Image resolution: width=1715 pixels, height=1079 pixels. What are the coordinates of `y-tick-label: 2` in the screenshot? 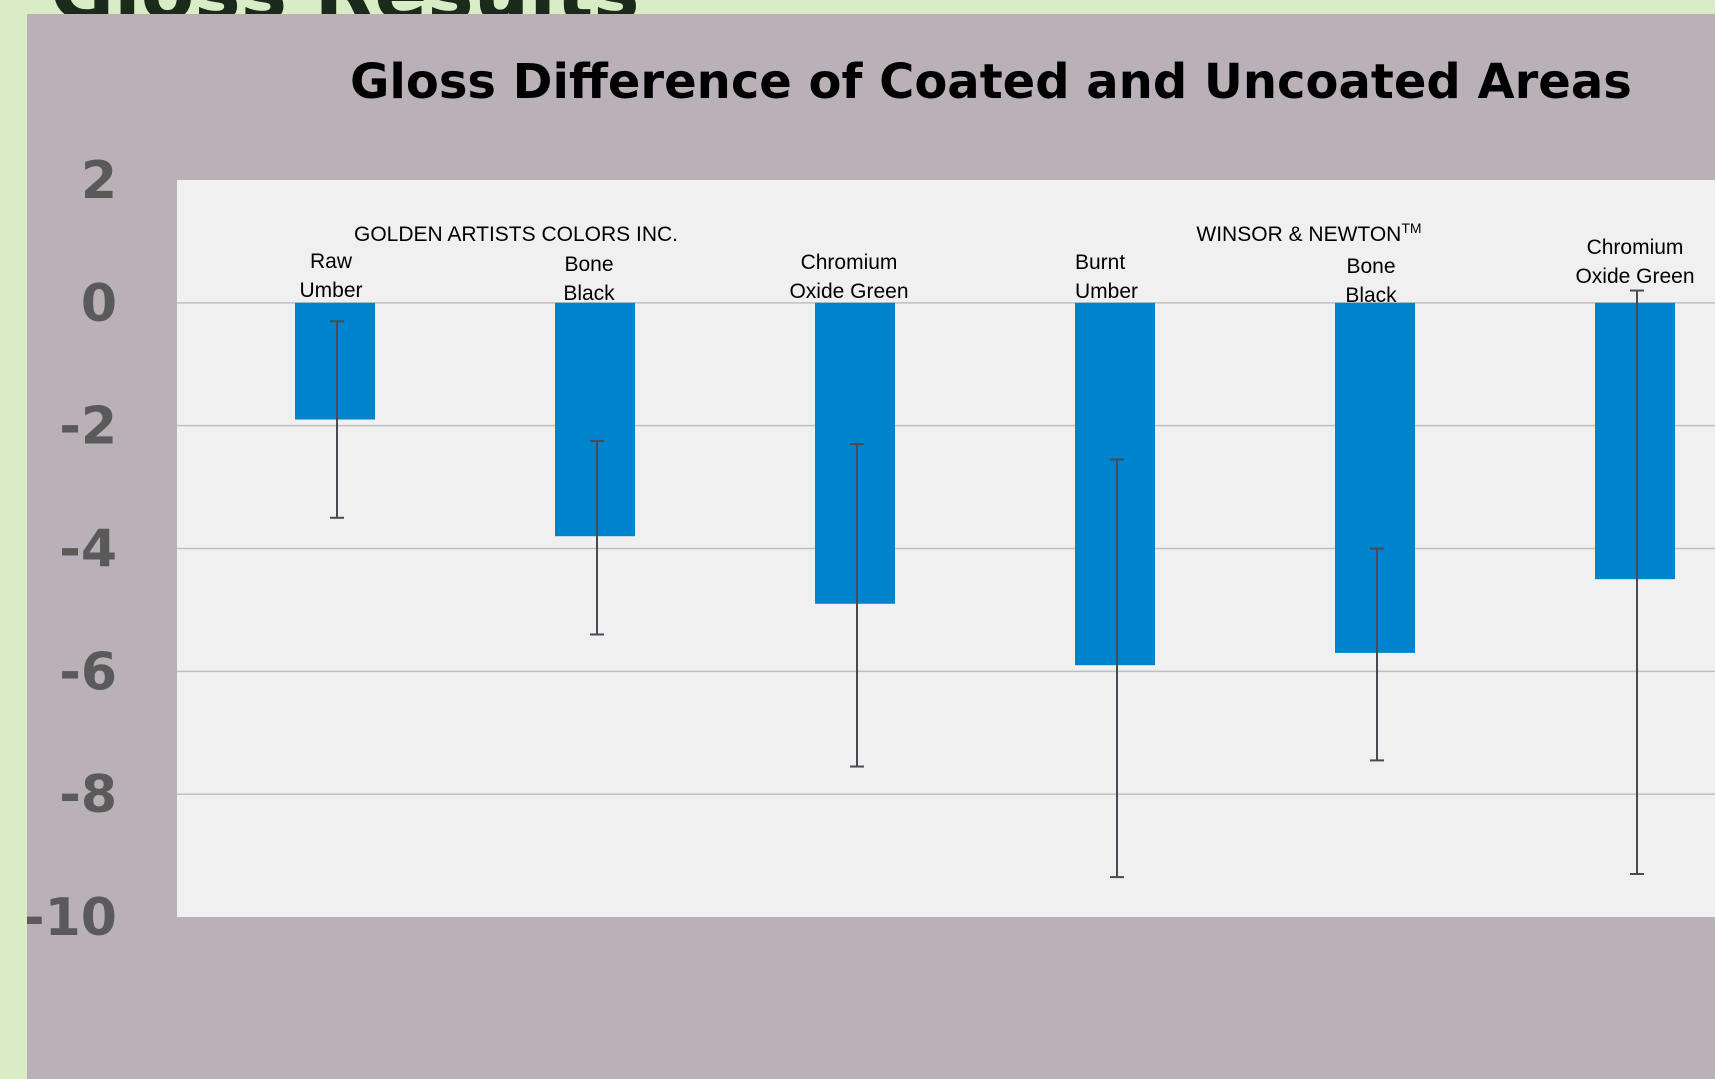 It's located at (99, 181).